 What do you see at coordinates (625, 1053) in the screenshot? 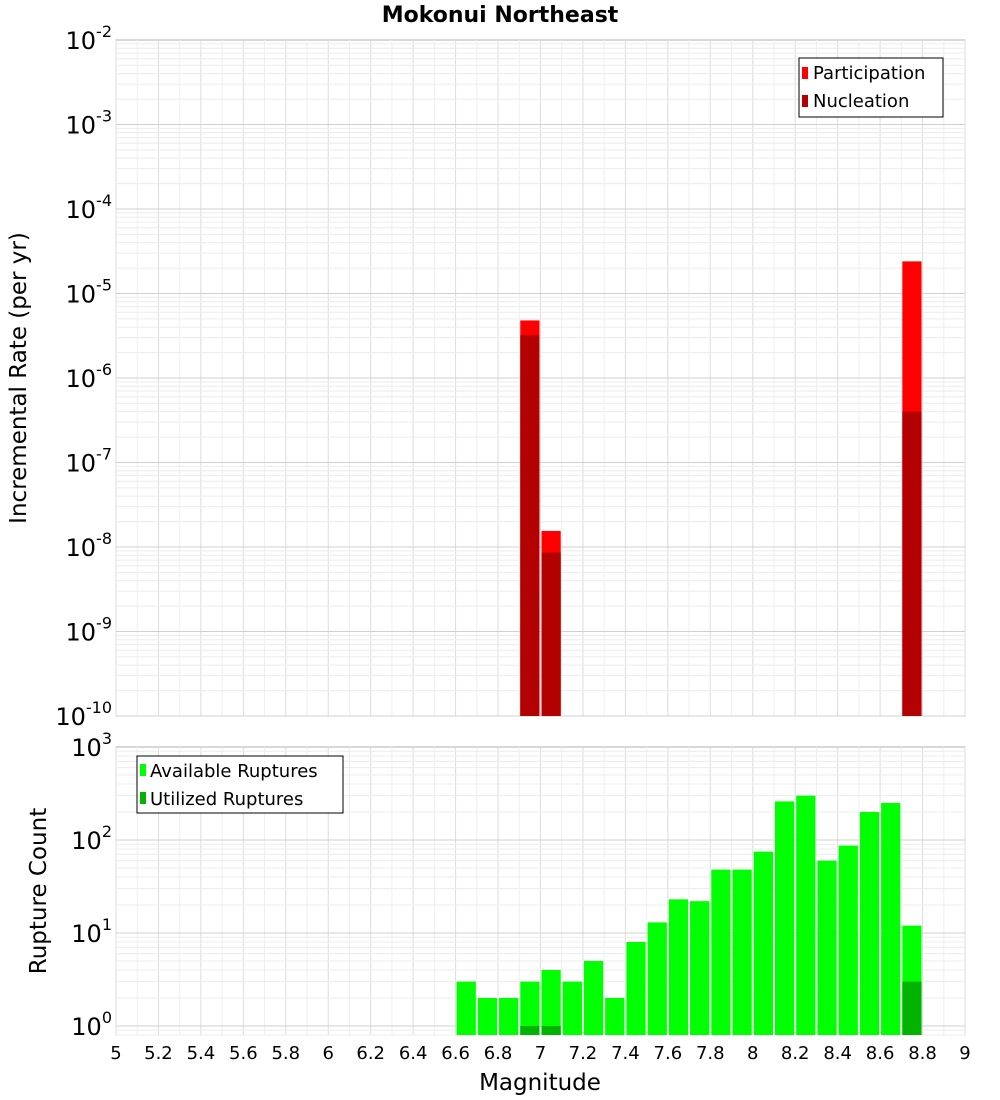
I see `x-tick-label: 7.4` at bounding box center [625, 1053].